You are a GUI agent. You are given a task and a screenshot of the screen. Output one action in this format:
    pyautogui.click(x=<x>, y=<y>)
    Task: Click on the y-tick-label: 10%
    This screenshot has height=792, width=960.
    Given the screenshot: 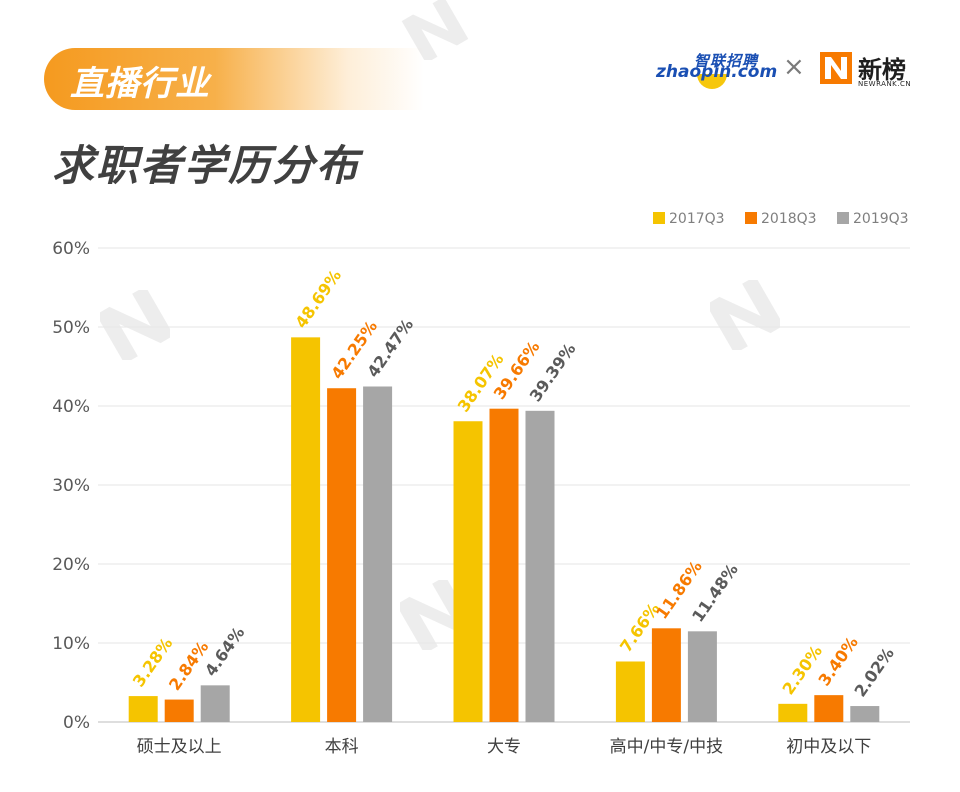 What is the action you would take?
    pyautogui.click(x=71, y=644)
    